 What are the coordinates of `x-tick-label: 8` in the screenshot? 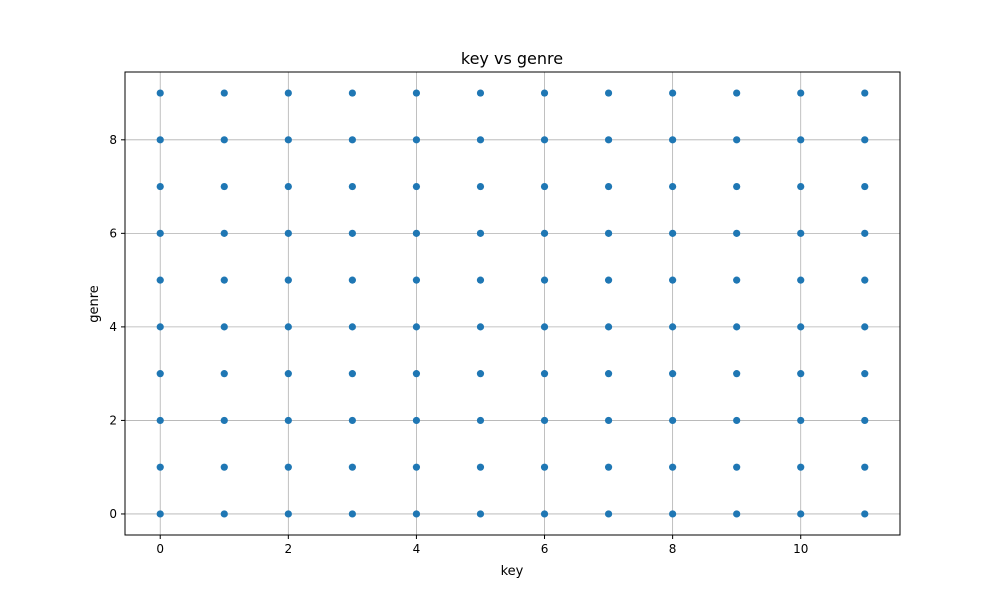 It's located at (673, 549).